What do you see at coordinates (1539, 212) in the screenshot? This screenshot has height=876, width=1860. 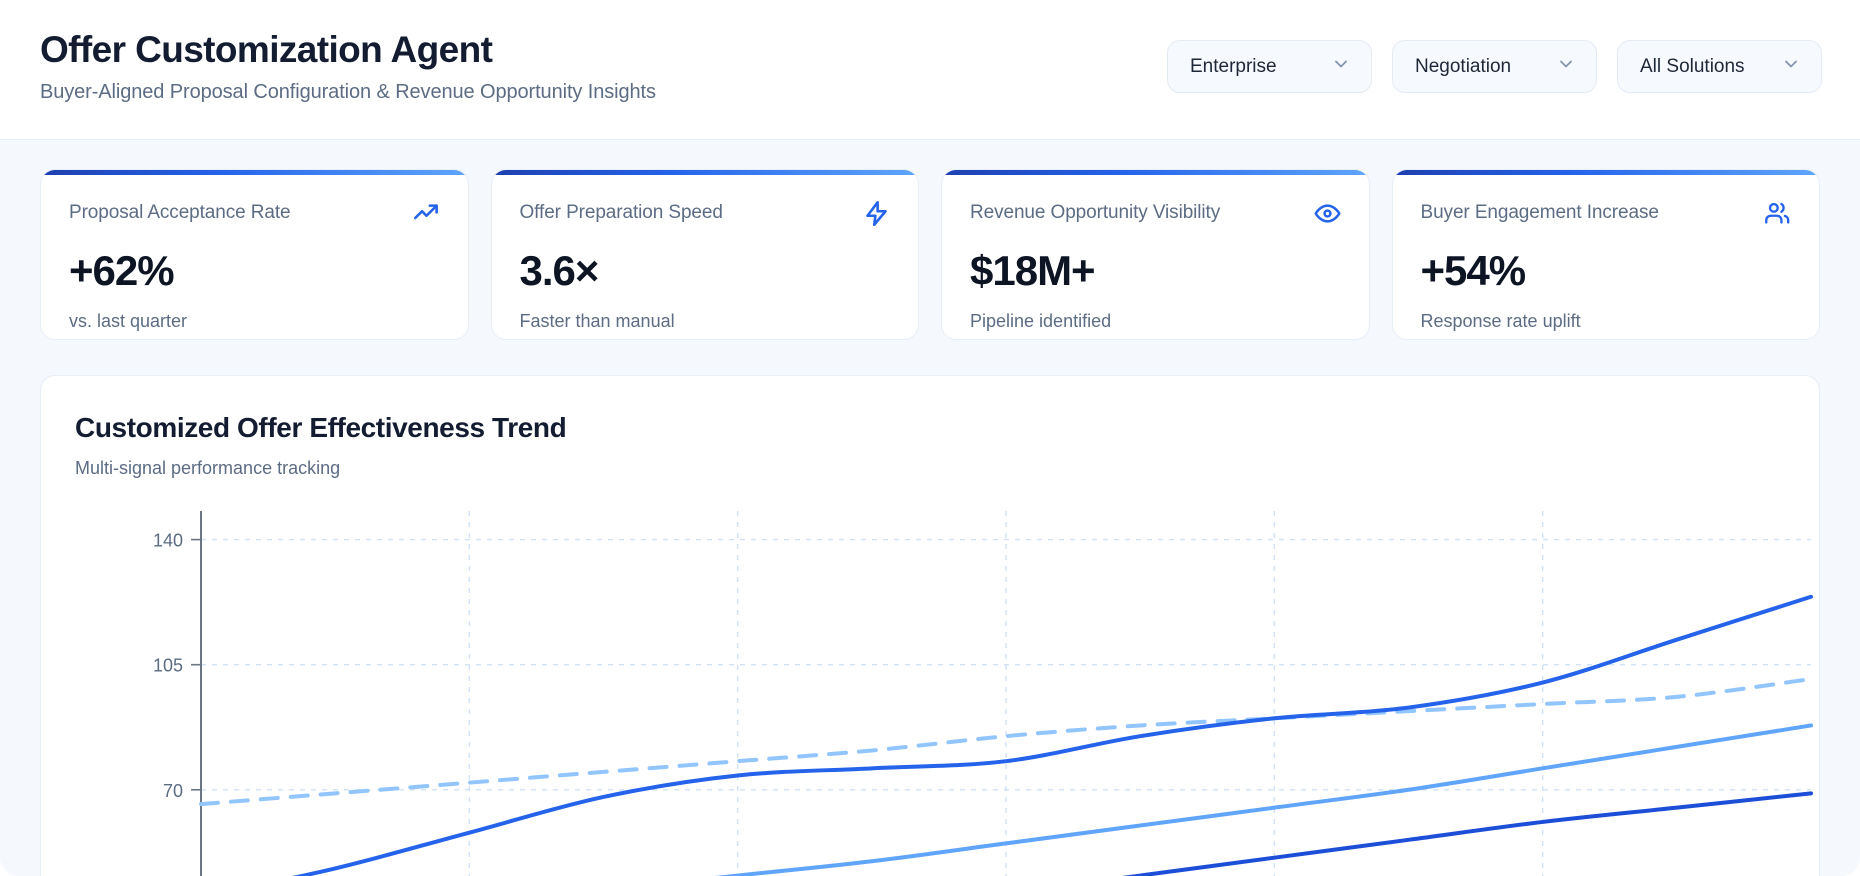 I see `kpi-label: Buyer Engagement Increase` at bounding box center [1539, 212].